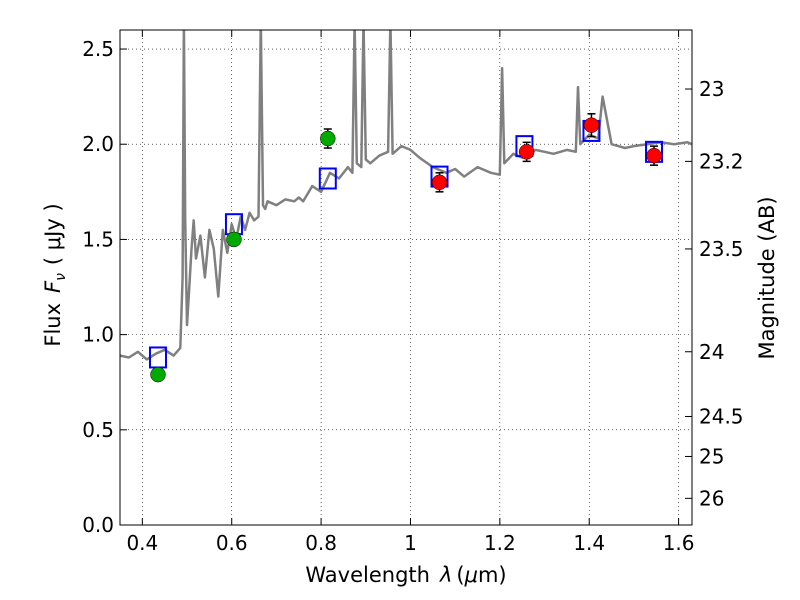 This screenshot has width=800, height=600. What do you see at coordinates (711, 352) in the screenshot?
I see `mag-tick-label: 24` at bounding box center [711, 352].